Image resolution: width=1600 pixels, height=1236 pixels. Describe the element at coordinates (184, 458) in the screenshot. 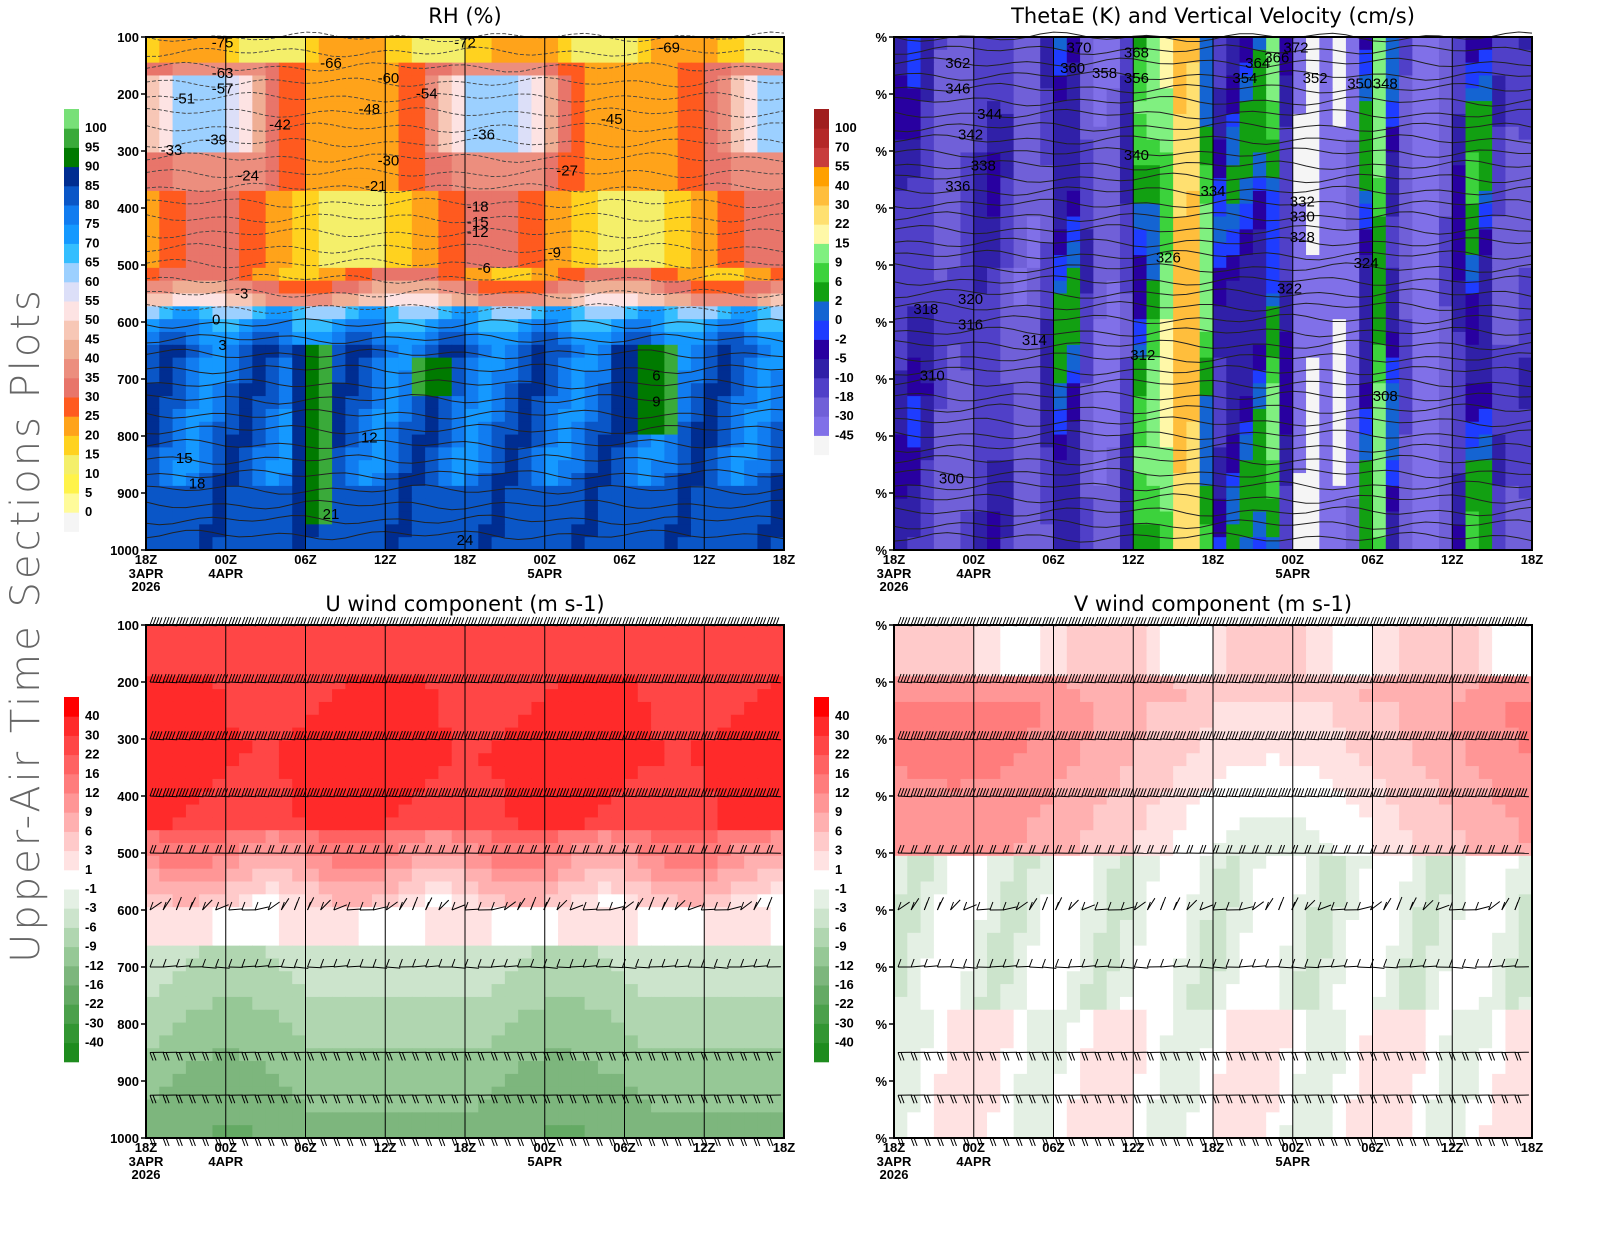

I see `rh-contour-label: 15` at that location.